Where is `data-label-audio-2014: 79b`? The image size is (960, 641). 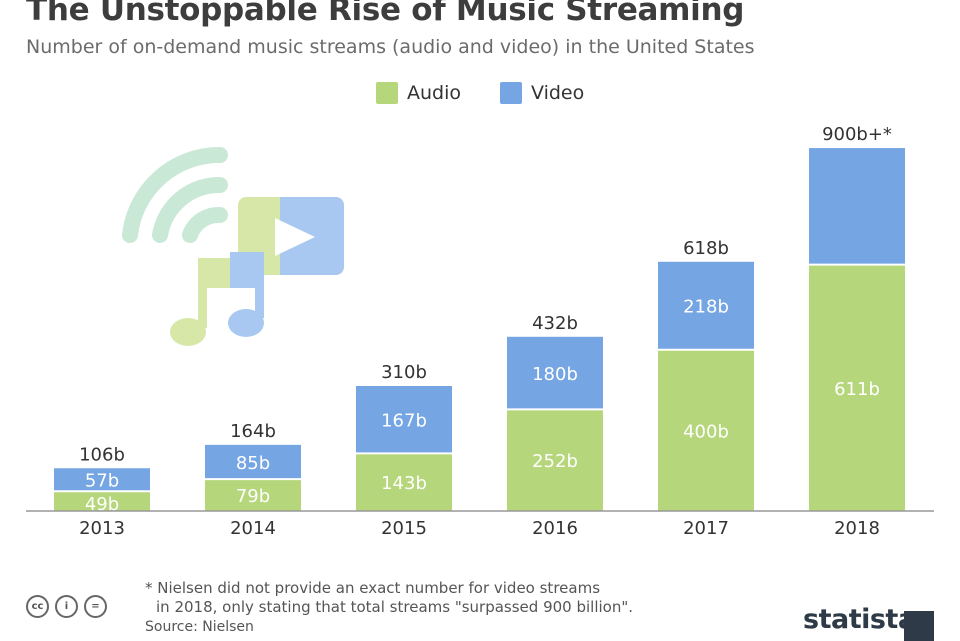
data-label-audio-2014: 79b is located at coordinates (253, 496).